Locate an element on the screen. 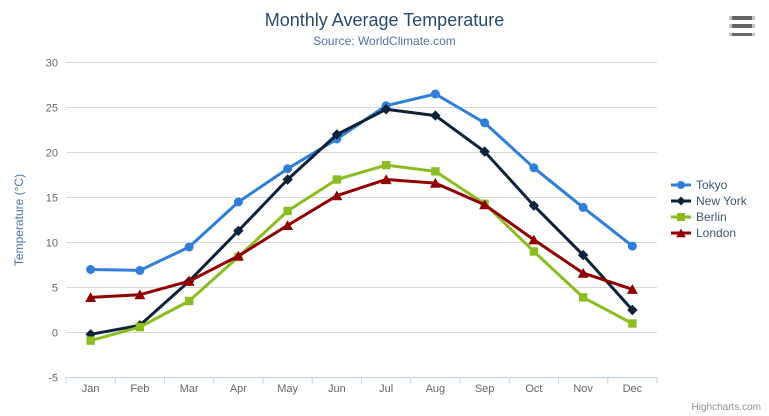  y-axis-label: 5 is located at coordinates (55, 289).